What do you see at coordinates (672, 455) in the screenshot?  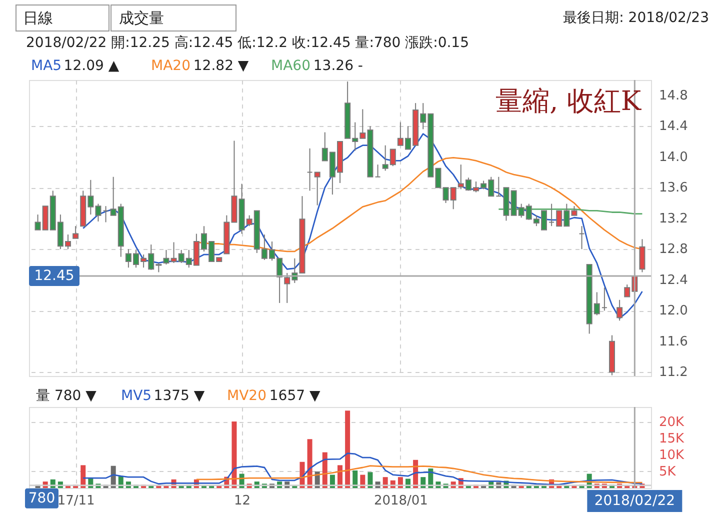 I see `y-tick-label: 10K` at bounding box center [672, 455].